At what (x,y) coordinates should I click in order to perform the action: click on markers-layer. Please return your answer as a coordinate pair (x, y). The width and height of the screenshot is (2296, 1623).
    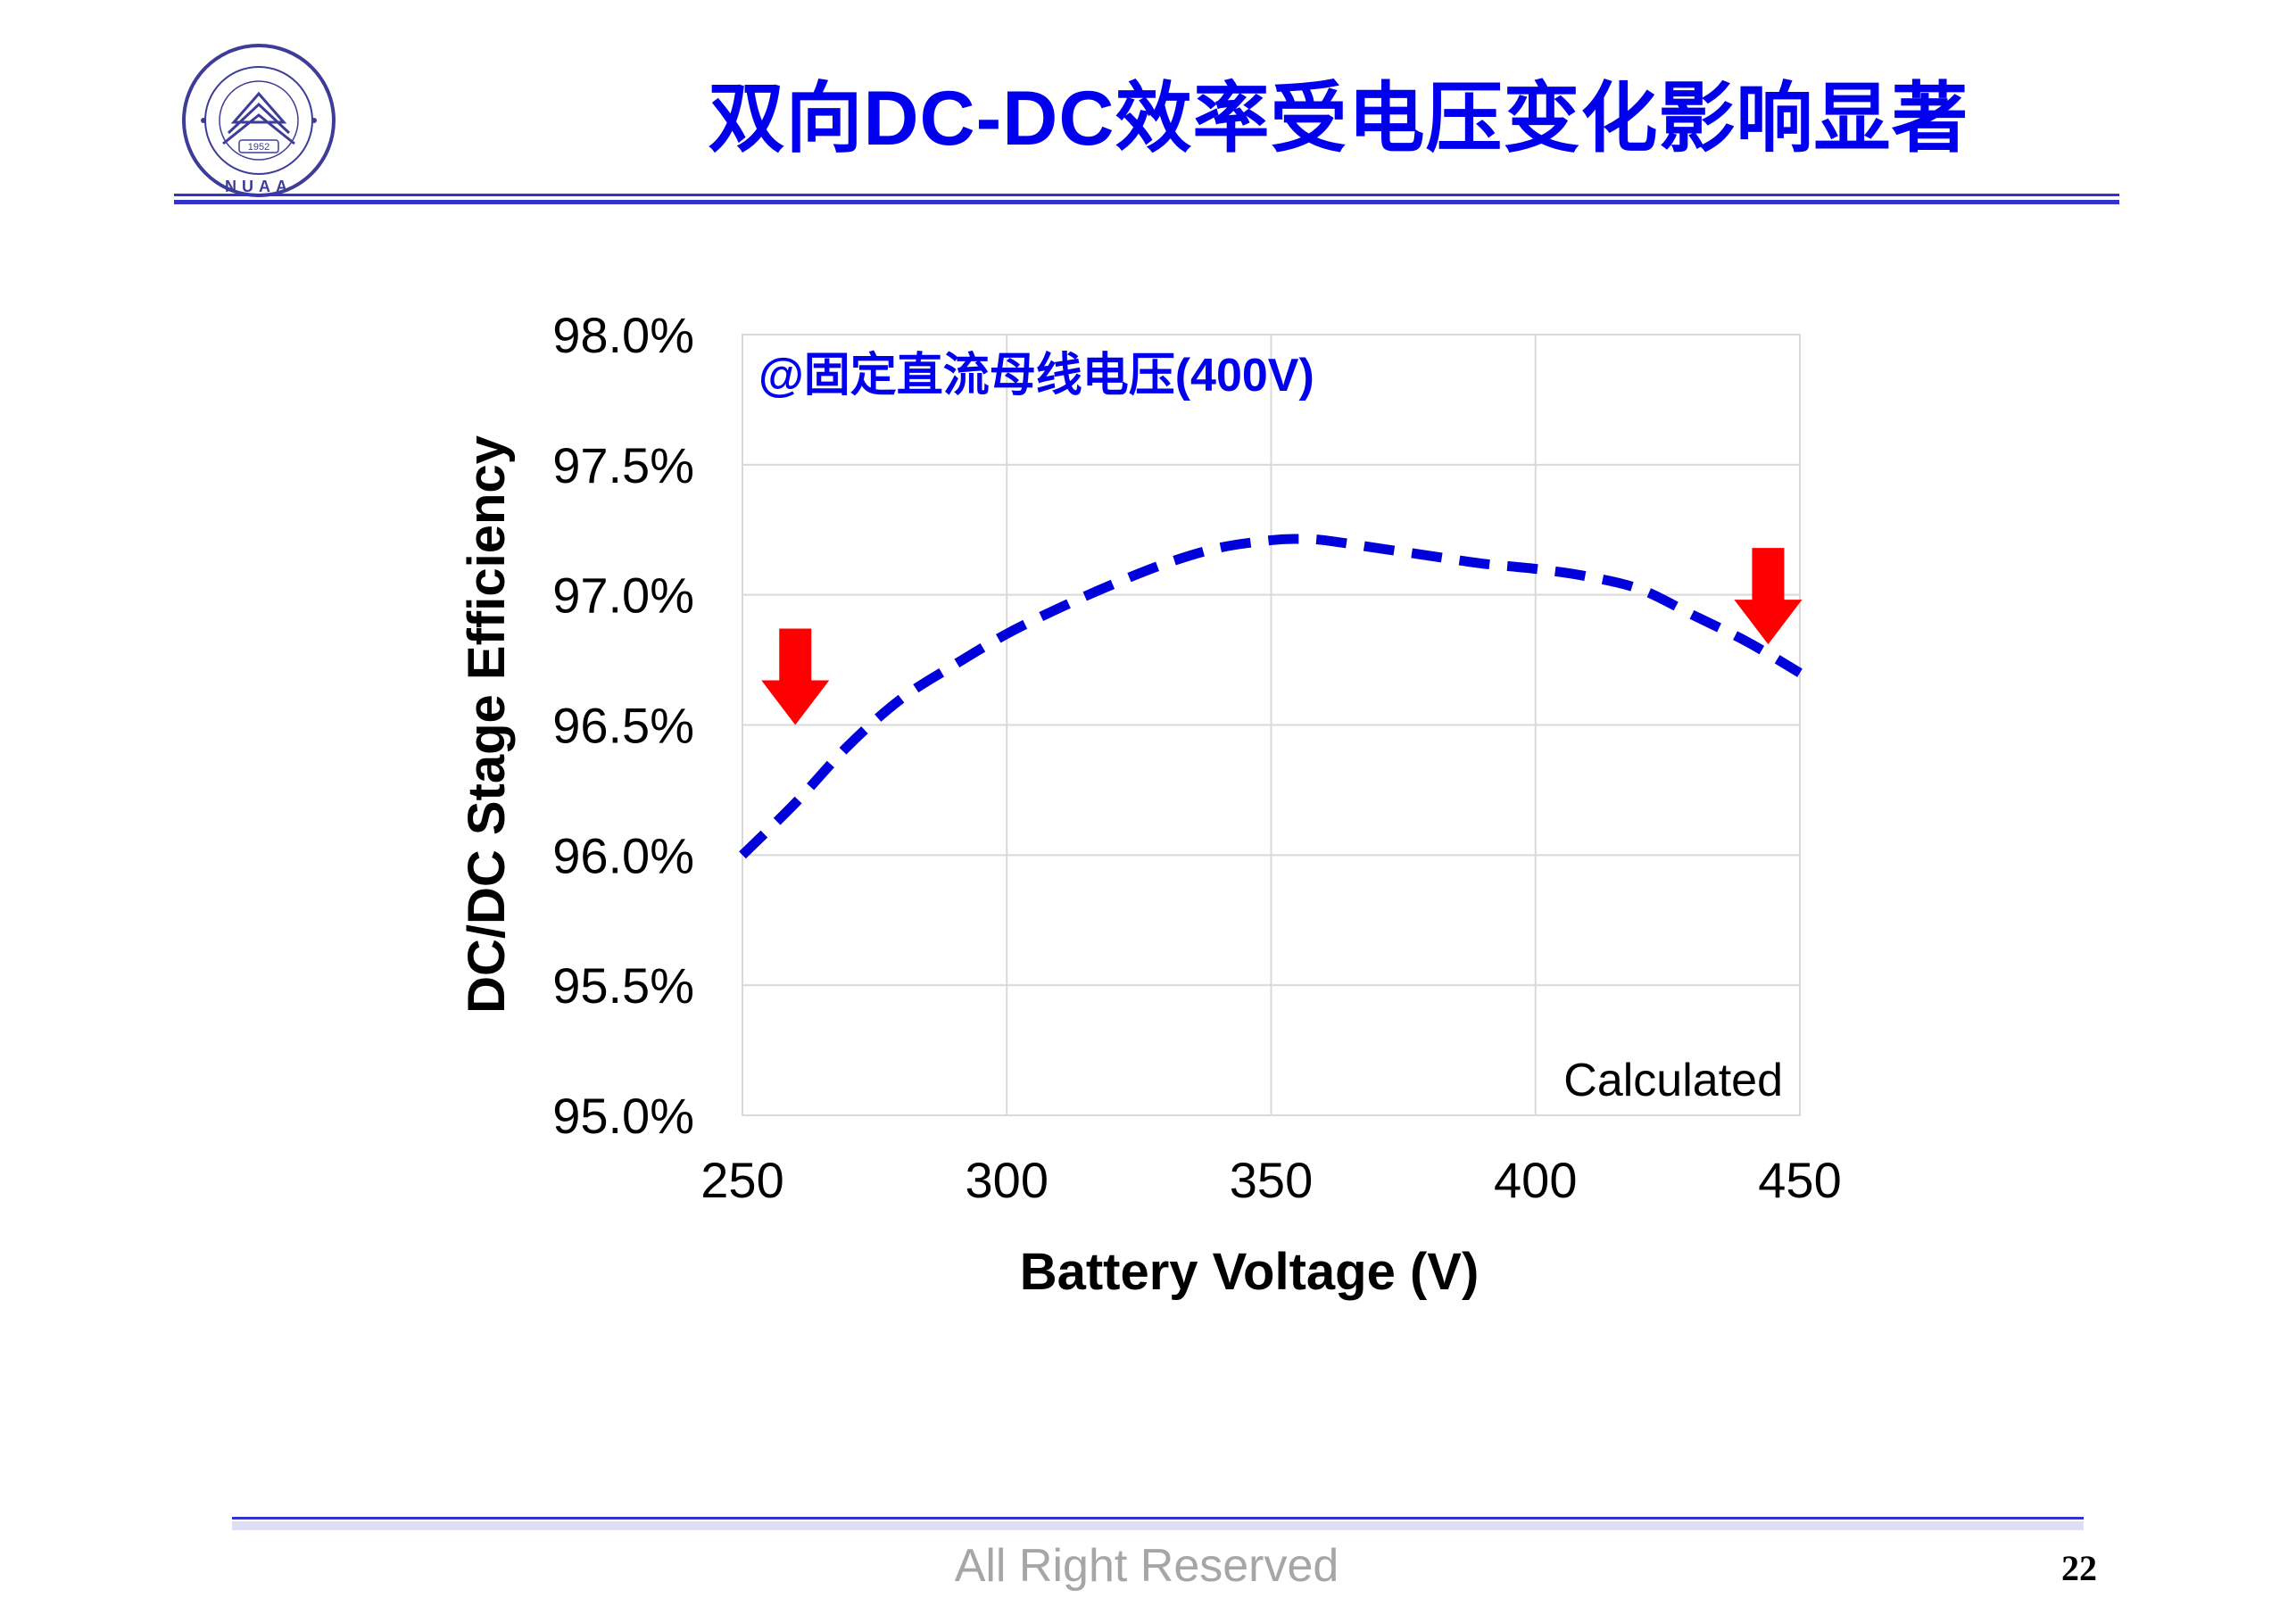
    Looking at the image, I should click on (1282, 636).